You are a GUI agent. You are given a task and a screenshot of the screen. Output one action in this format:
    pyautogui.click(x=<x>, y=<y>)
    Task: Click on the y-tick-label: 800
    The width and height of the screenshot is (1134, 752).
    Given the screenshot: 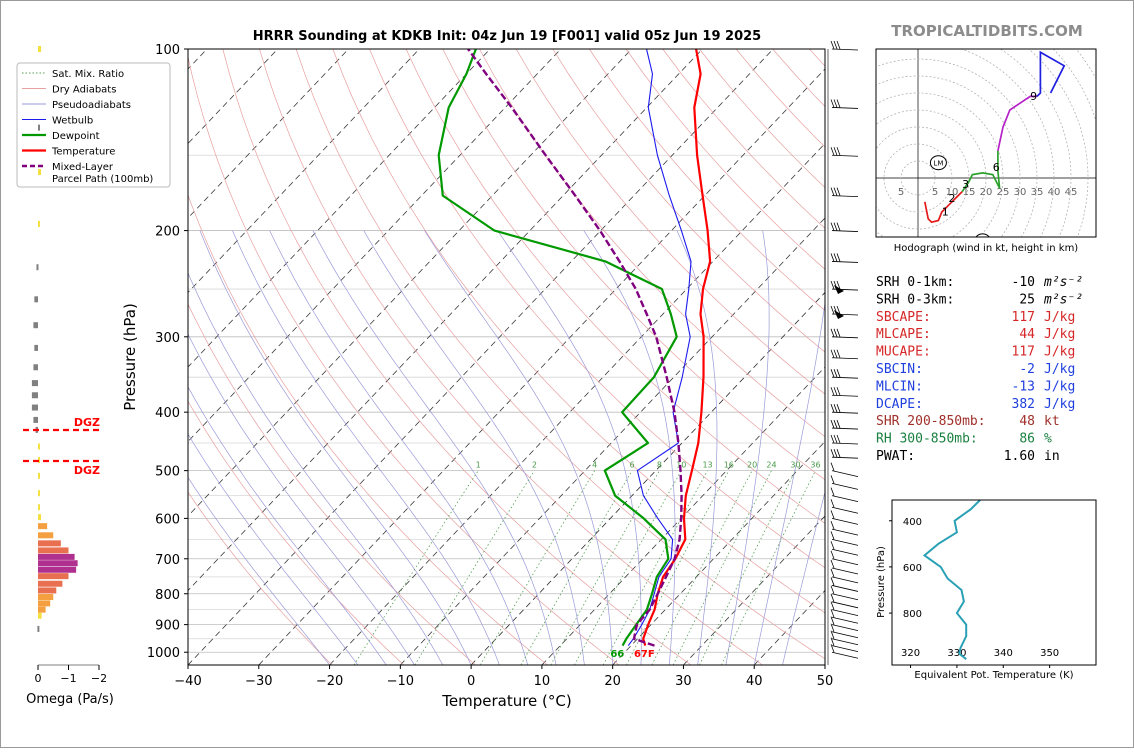 What is the action you would take?
    pyautogui.click(x=167, y=595)
    